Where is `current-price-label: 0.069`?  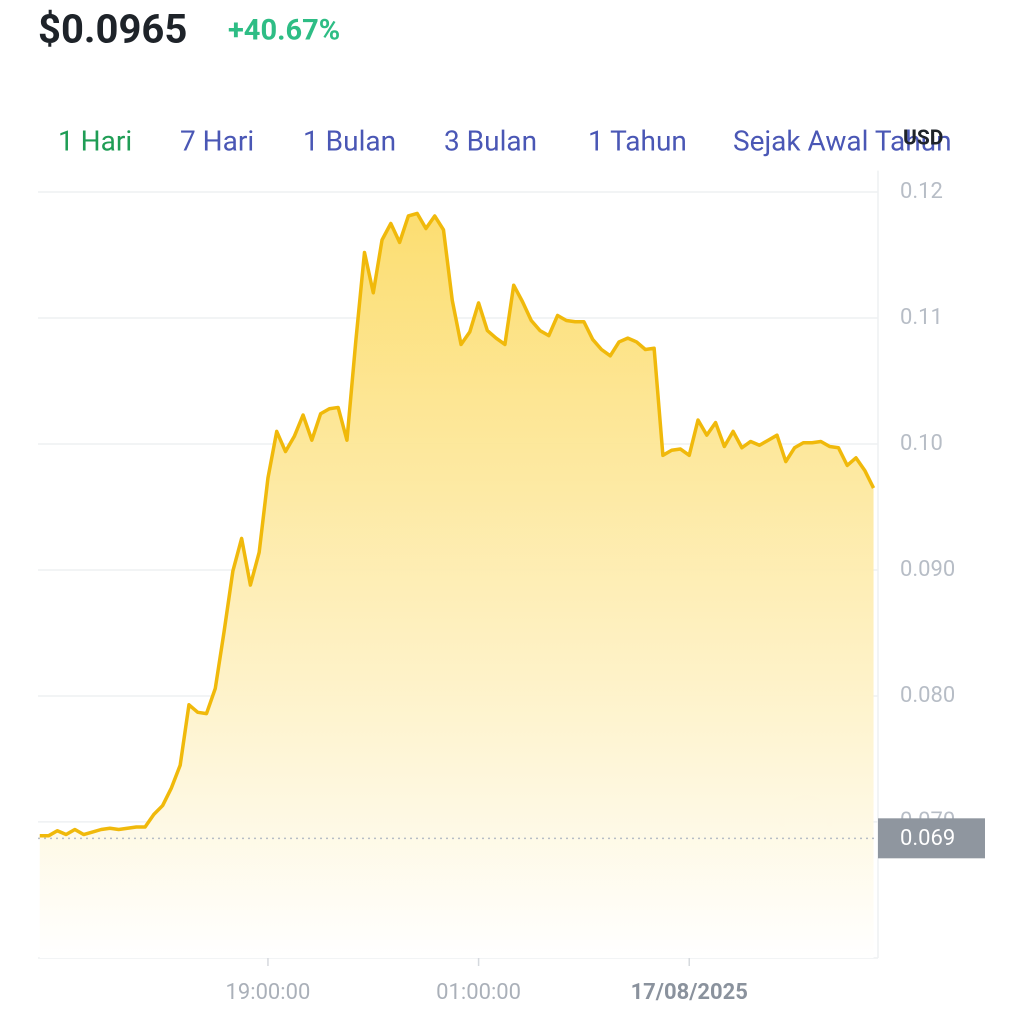 current-price-label: 0.069 is located at coordinates (927, 838).